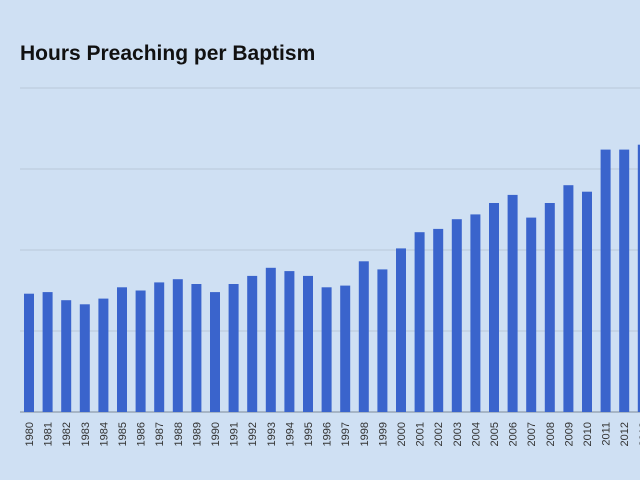 The width and height of the screenshot is (640, 480). Describe the element at coordinates (402, 434) in the screenshot. I see `x-tick-label: 2000` at that location.